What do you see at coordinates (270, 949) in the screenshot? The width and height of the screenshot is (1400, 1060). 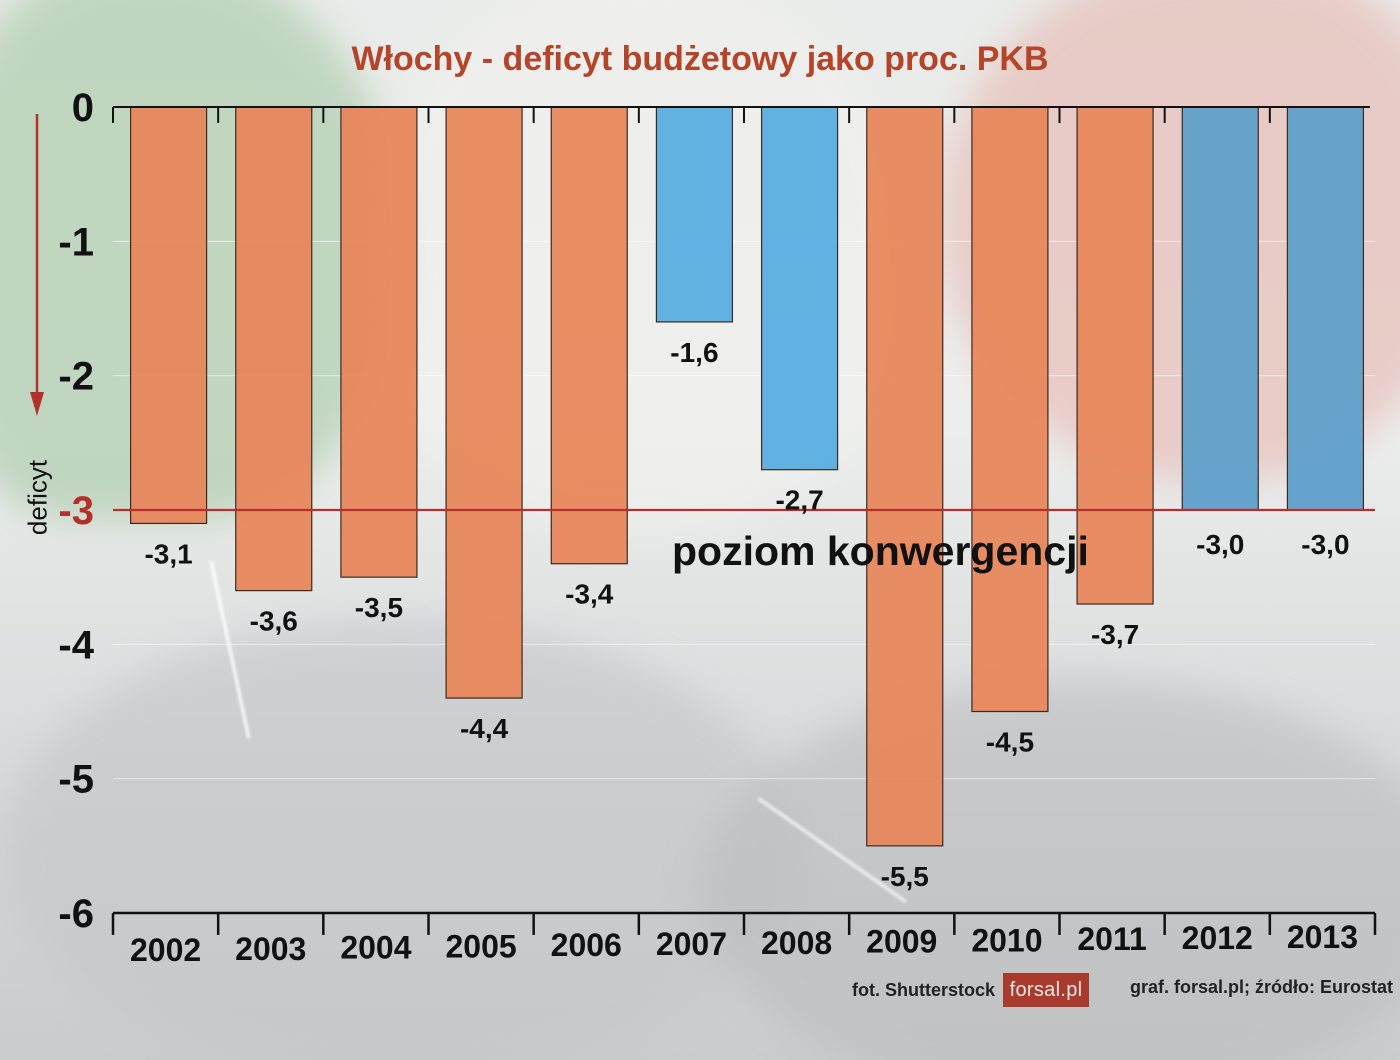 I see `x-tick-label-2003: 2003` at bounding box center [270, 949].